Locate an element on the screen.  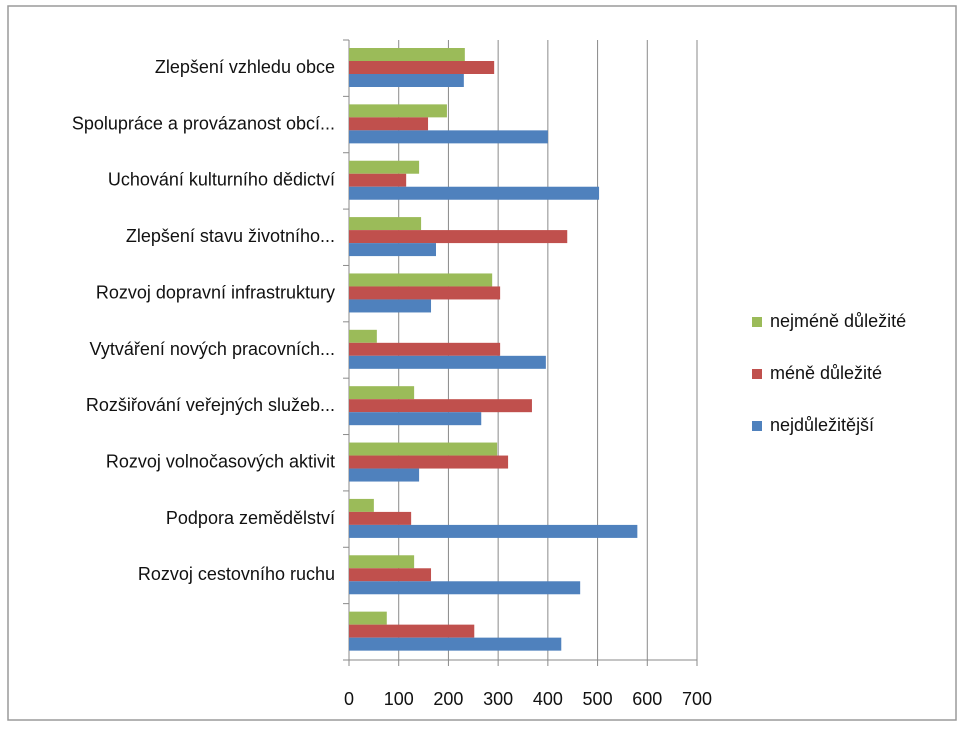
x-tick-label: 200 is located at coordinates (448, 699).